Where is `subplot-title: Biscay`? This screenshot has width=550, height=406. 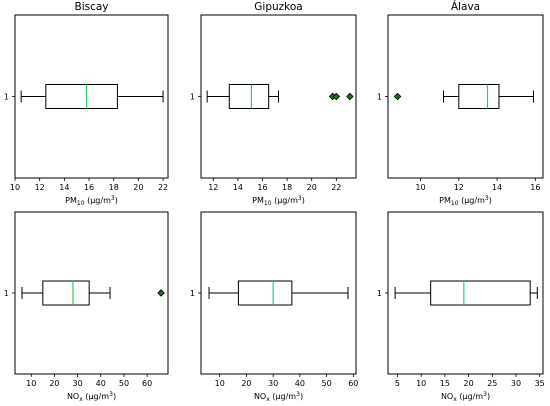
subplot-title: Biscay is located at coordinates (91, 7).